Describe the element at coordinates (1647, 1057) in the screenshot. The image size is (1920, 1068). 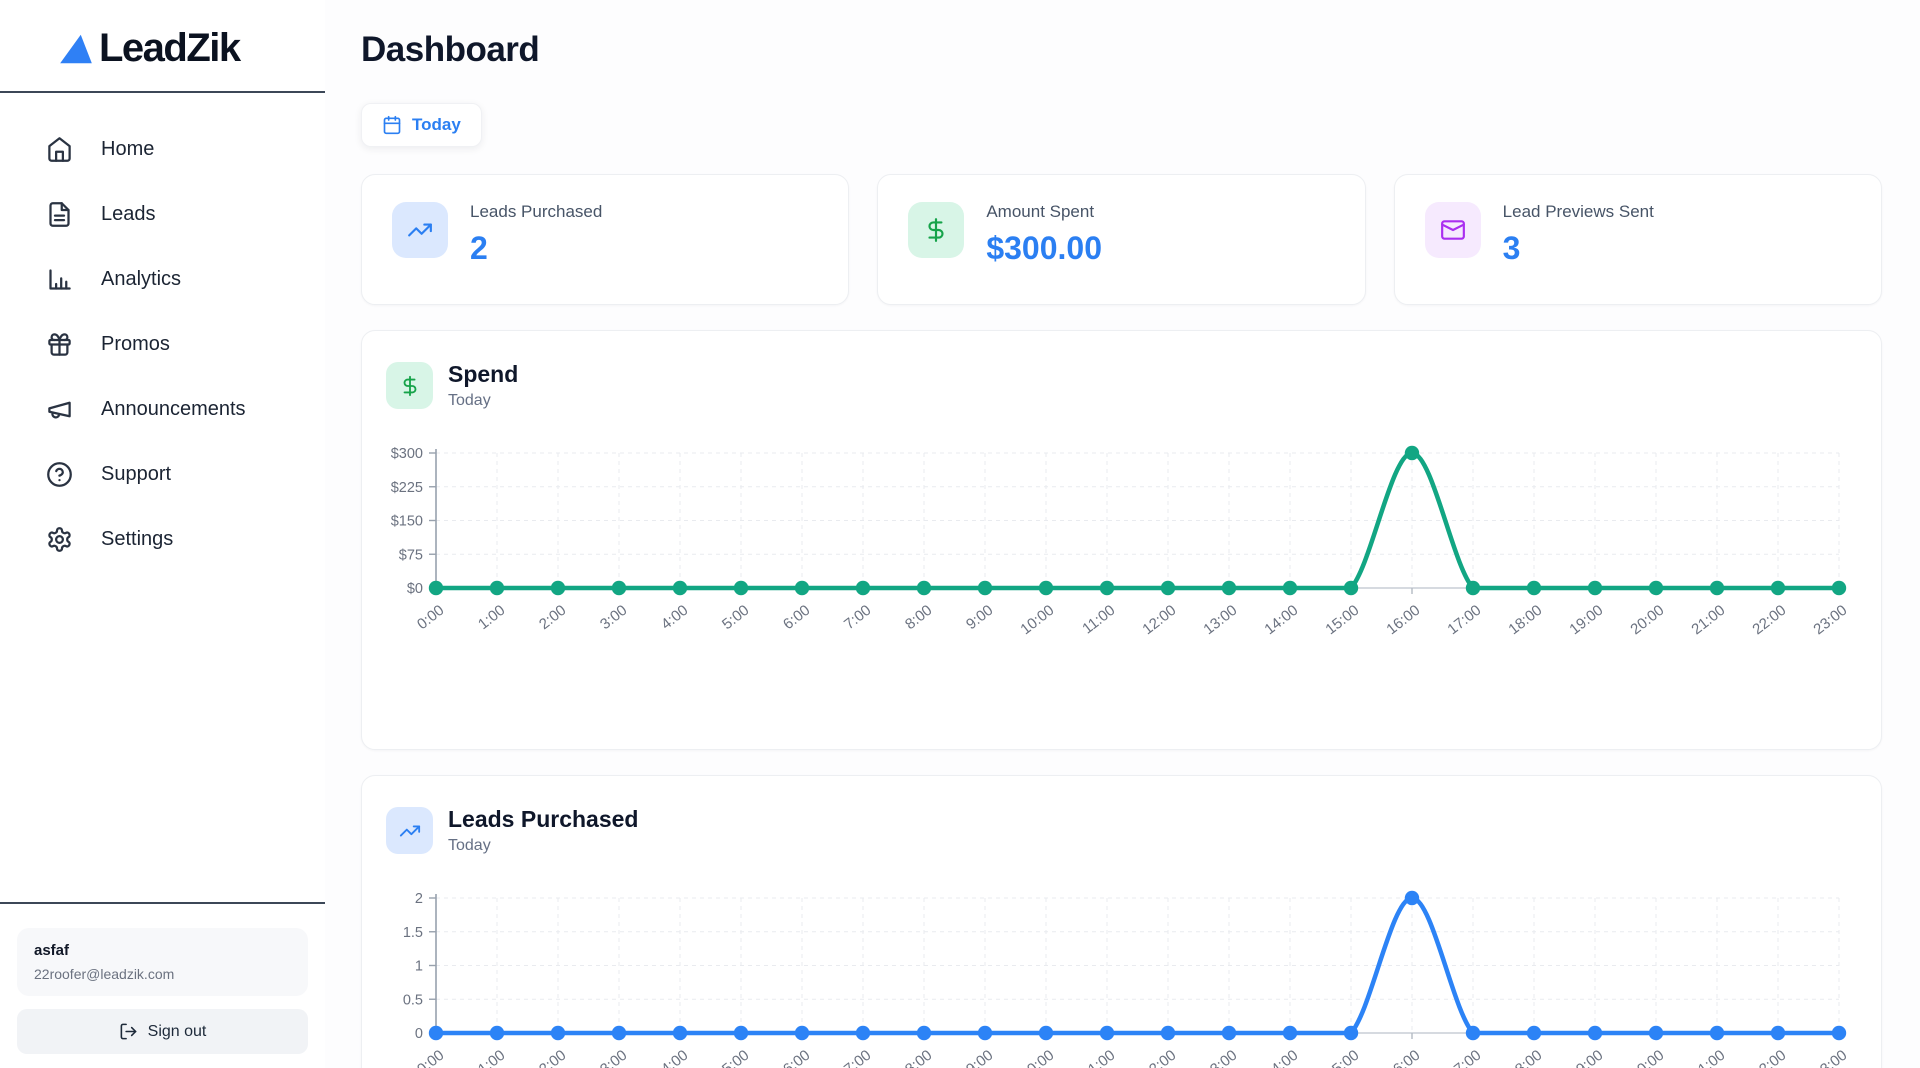
I see `svg-text: 20:00` at that location.